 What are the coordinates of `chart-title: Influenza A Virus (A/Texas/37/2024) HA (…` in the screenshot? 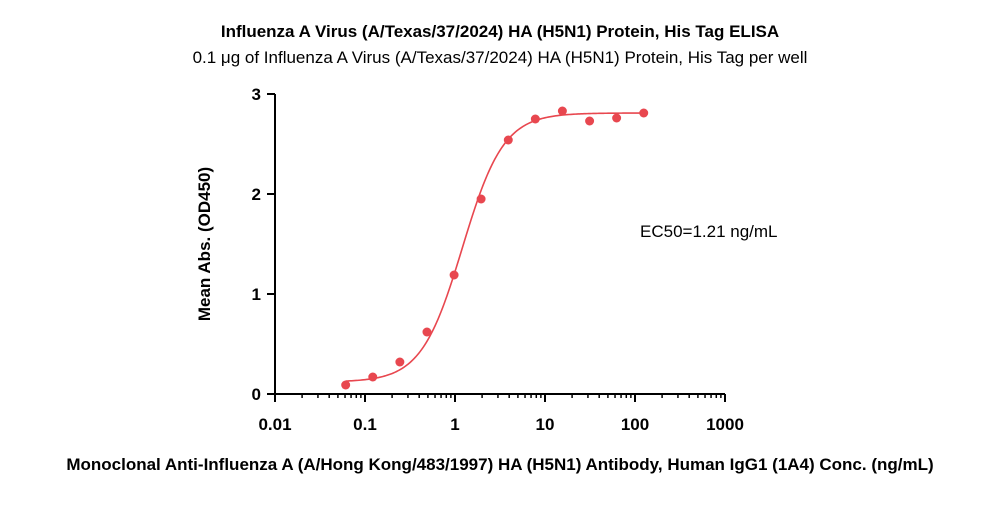 It's located at (500, 31).